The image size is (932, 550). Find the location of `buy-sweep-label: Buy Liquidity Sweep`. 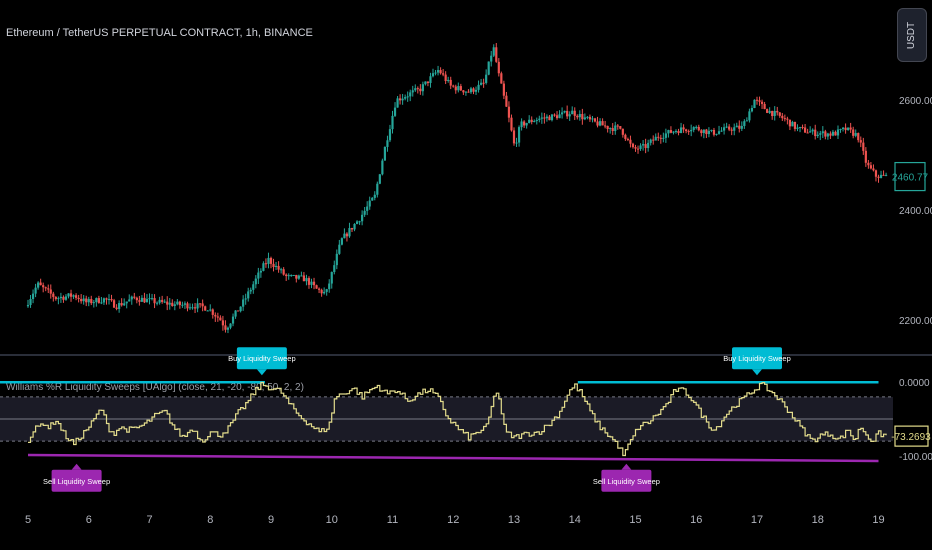

buy-sweep-label: Buy Liquidity Sweep is located at coordinates (262, 358).